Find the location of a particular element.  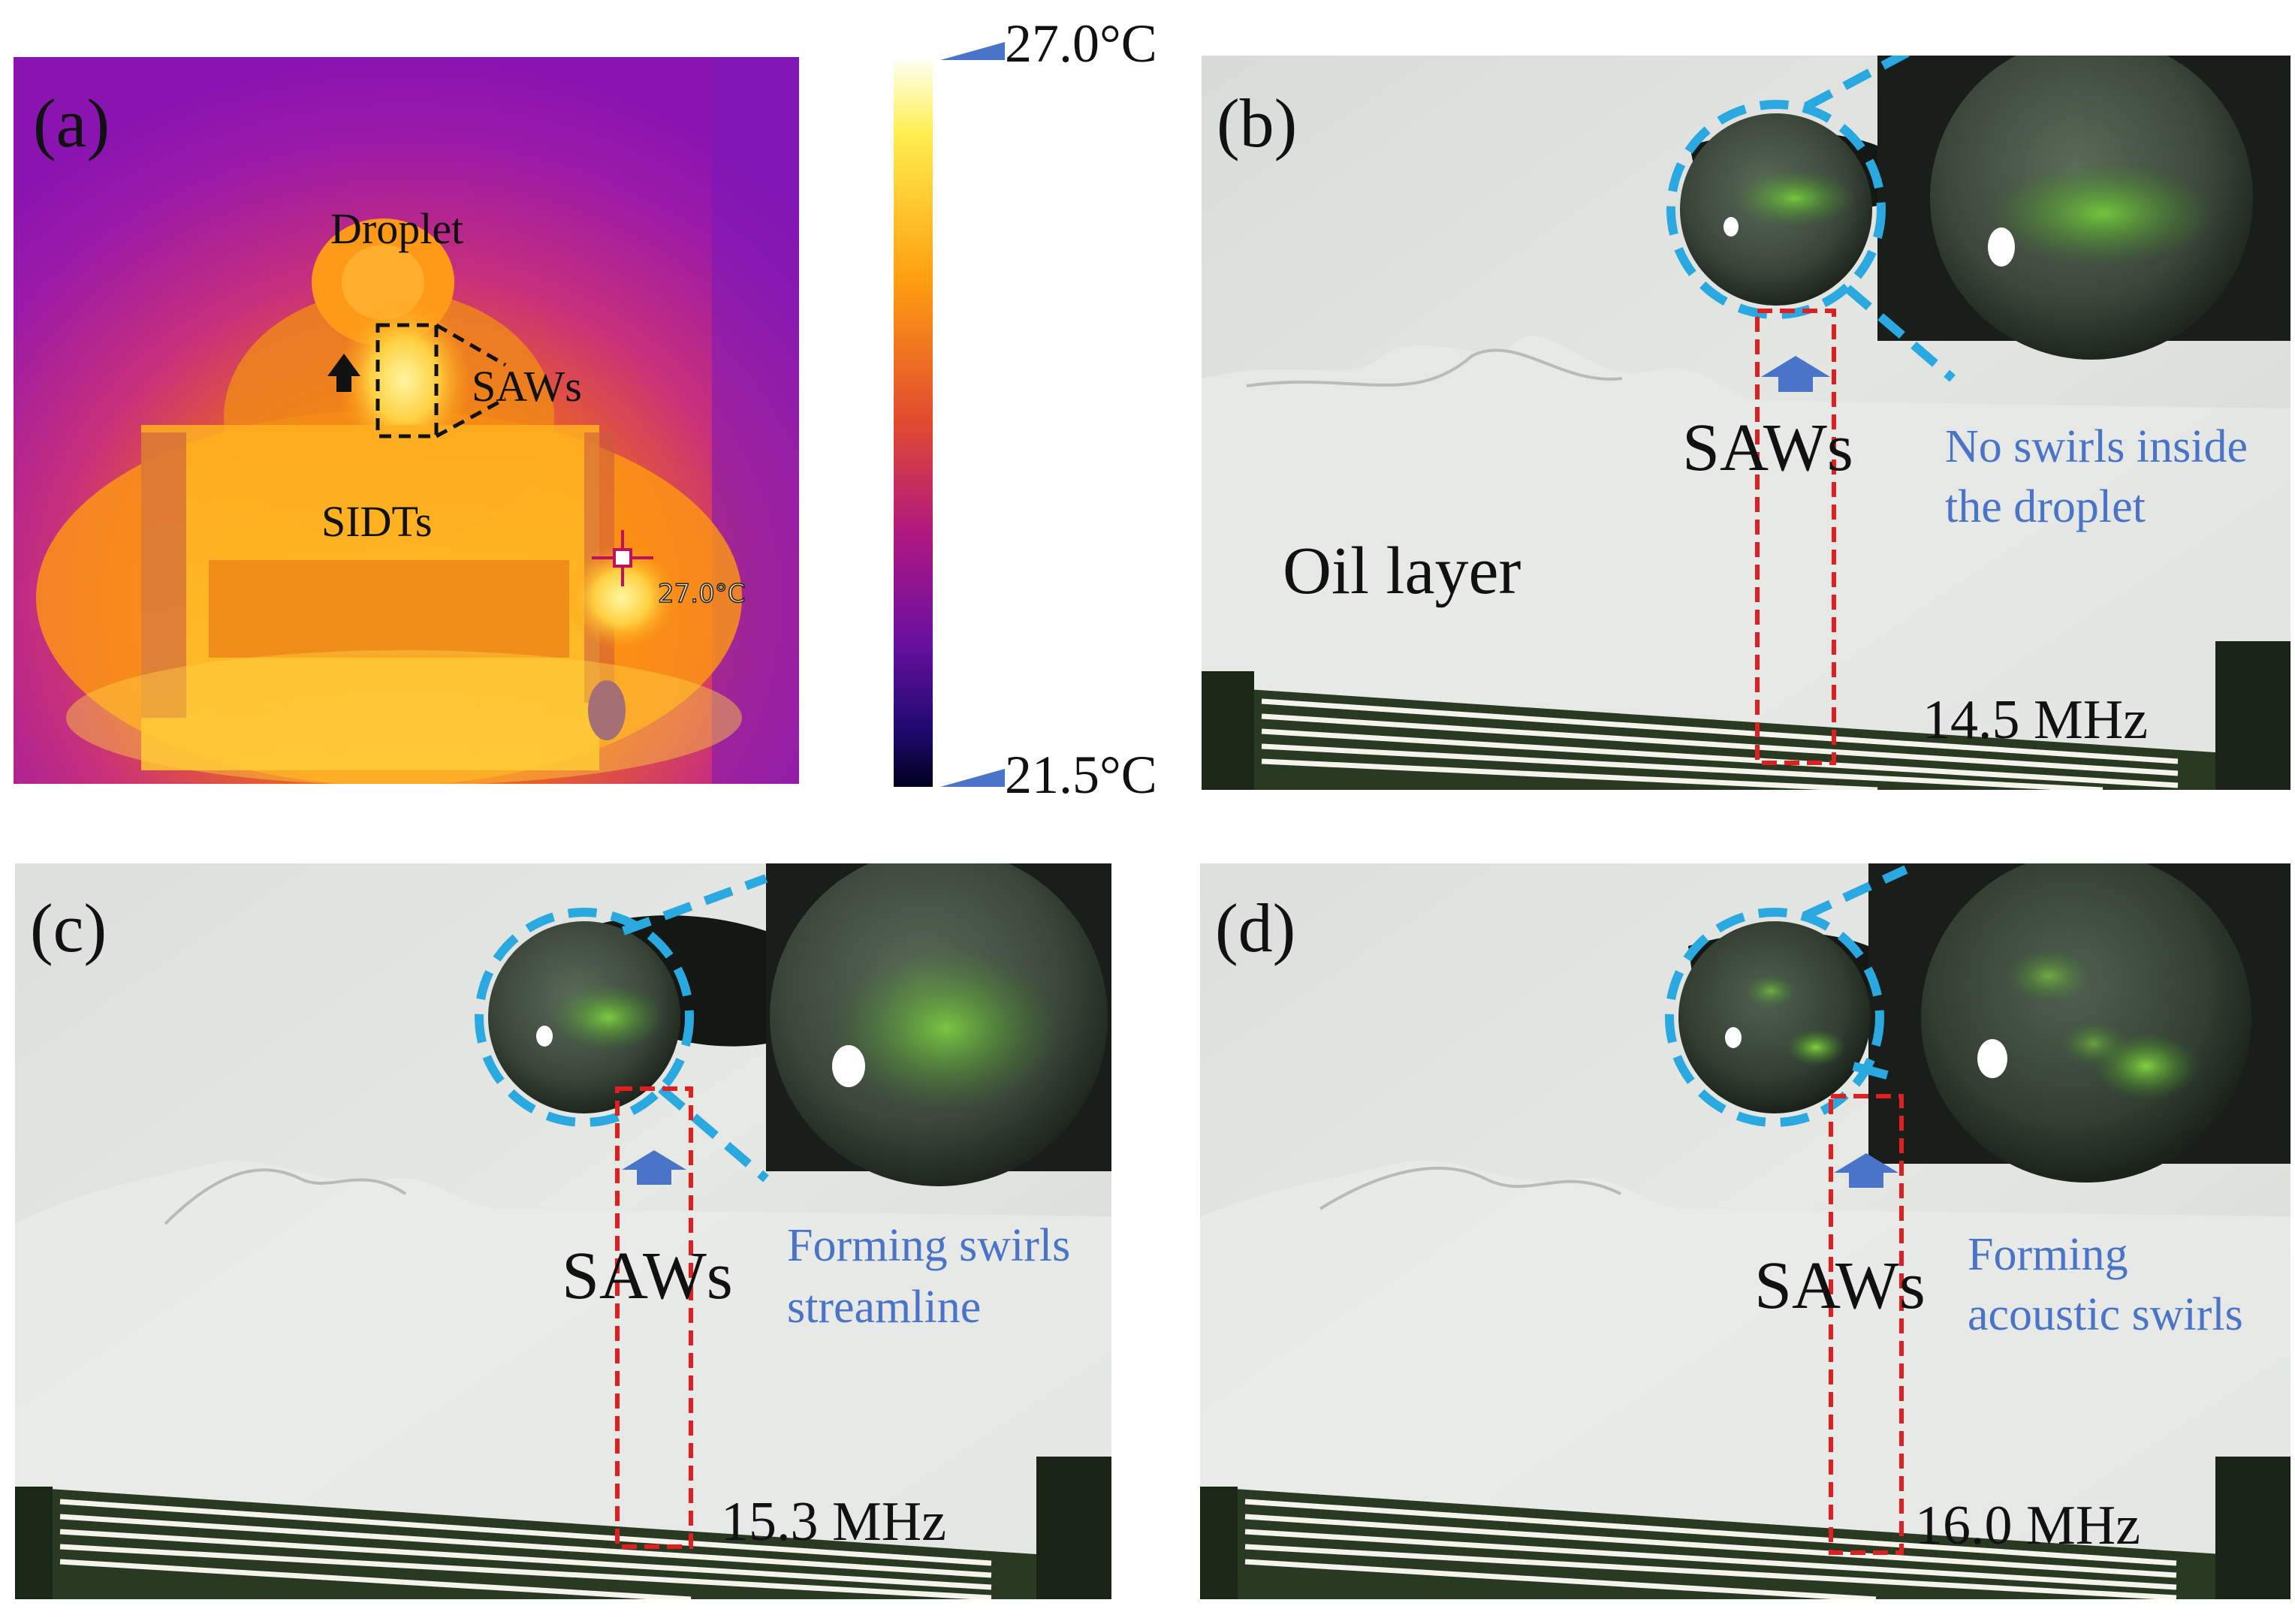

saw-region-marker is located at coordinates (417, 380).